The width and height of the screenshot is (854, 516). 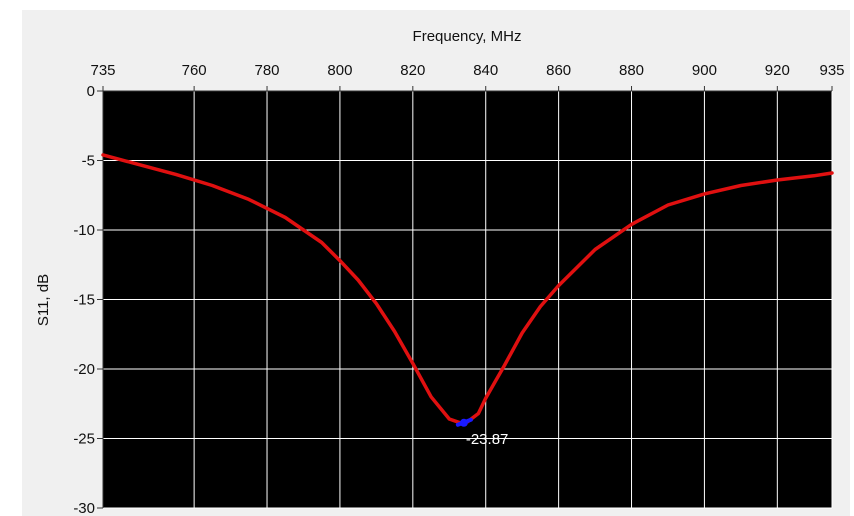 What do you see at coordinates (467, 36) in the screenshot?
I see `x-axis-title: Frequency, MHz` at bounding box center [467, 36].